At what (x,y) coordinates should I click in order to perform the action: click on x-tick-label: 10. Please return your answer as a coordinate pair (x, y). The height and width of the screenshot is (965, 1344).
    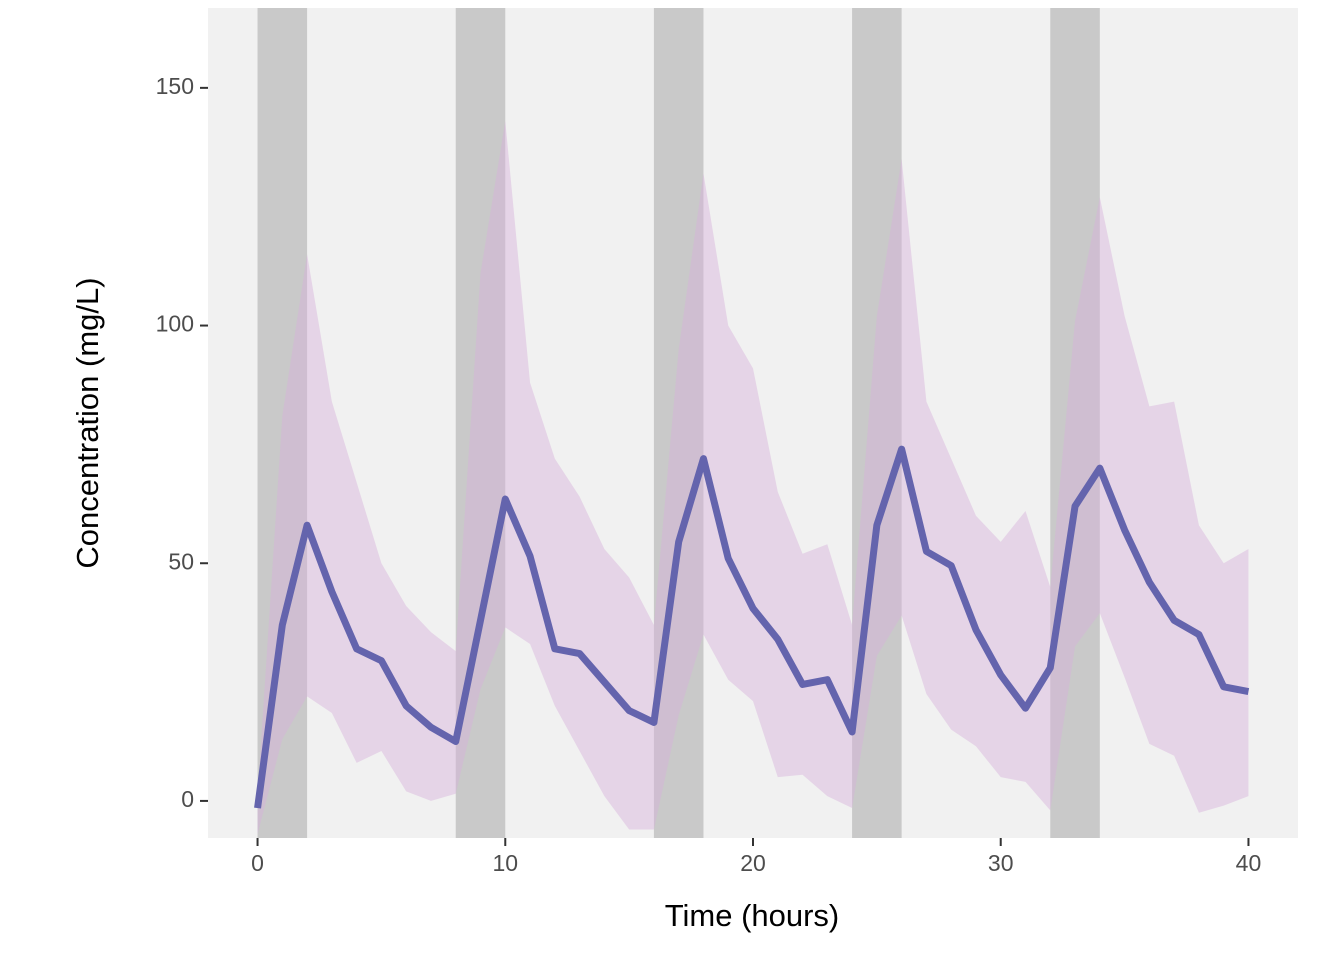
    Looking at the image, I should click on (505, 863).